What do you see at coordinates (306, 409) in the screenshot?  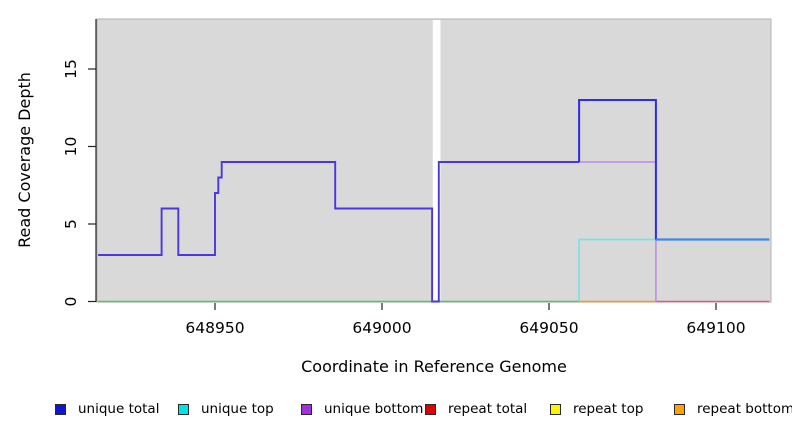 I see `legend-swatch-unique-bottom` at bounding box center [306, 409].